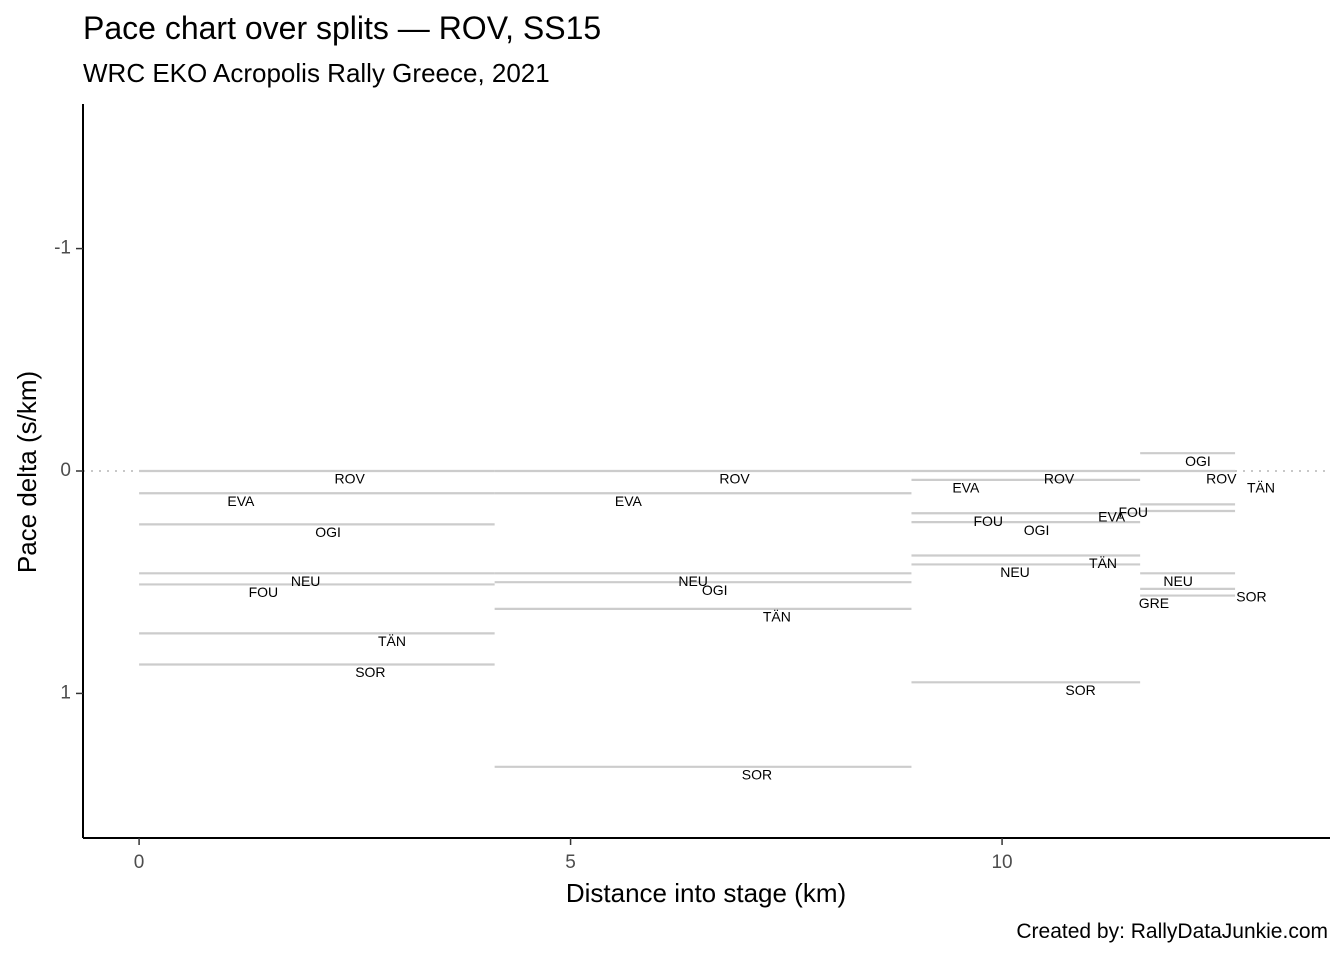  What do you see at coordinates (139, 862) in the screenshot?
I see `x-tick-label: 0` at bounding box center [139, 862].